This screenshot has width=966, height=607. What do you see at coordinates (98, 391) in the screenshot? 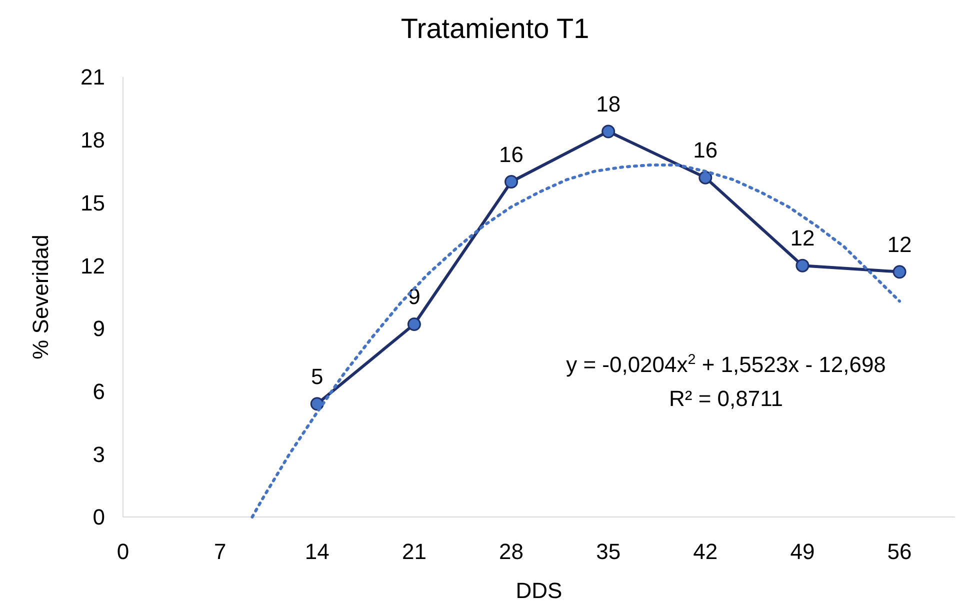
I see `y-tick-label: 6` at bounding box center [98, 391].